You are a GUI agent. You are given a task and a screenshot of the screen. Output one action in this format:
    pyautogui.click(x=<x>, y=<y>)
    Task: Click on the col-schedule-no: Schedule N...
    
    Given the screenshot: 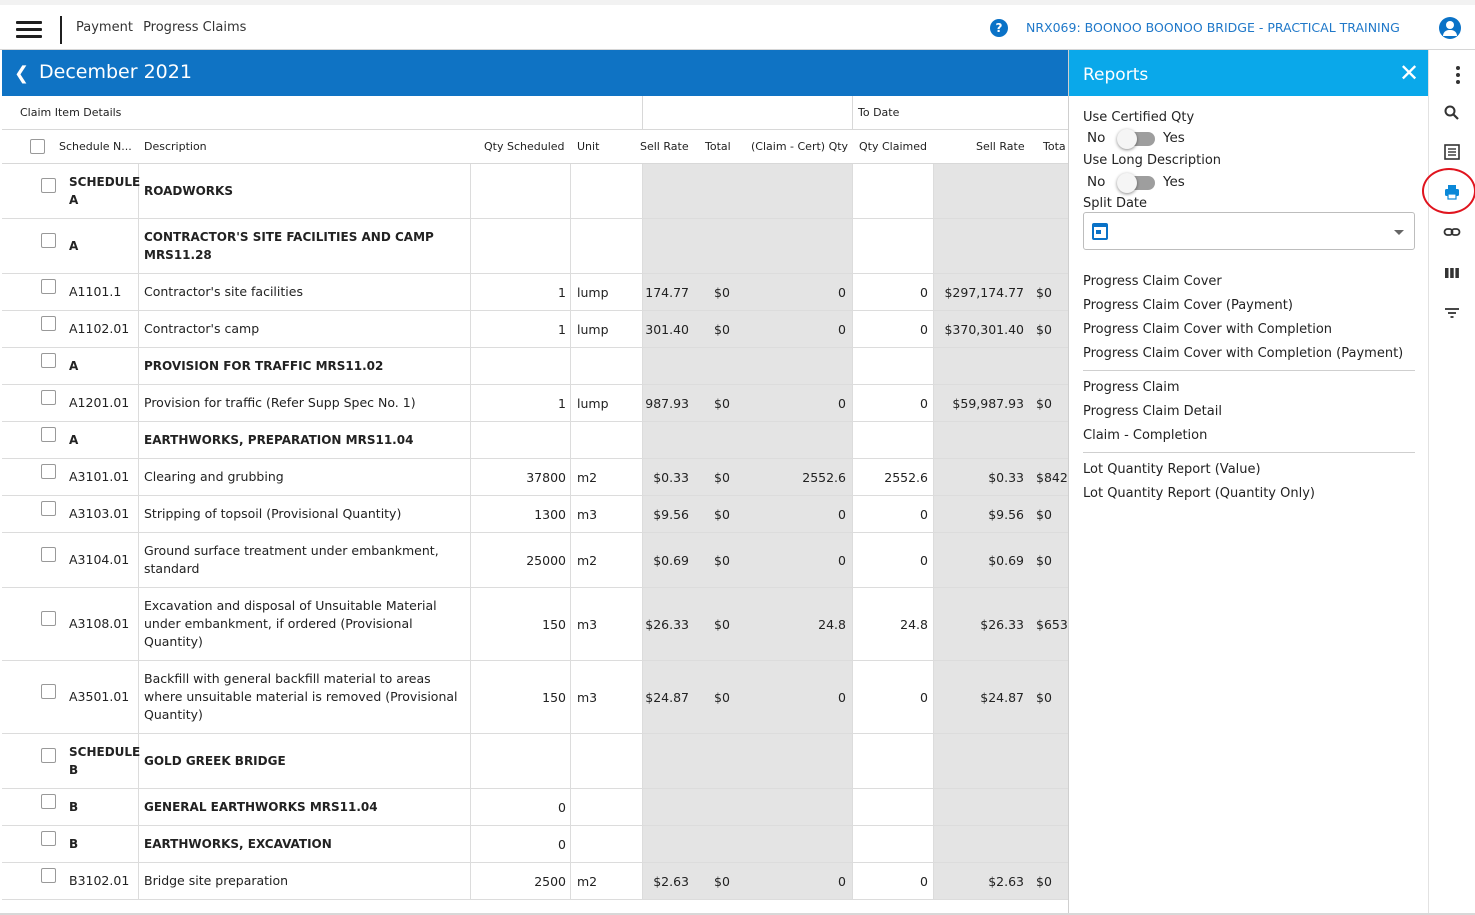 What is the action you would take?
    pyautogui.click(x=95, y=146)
    